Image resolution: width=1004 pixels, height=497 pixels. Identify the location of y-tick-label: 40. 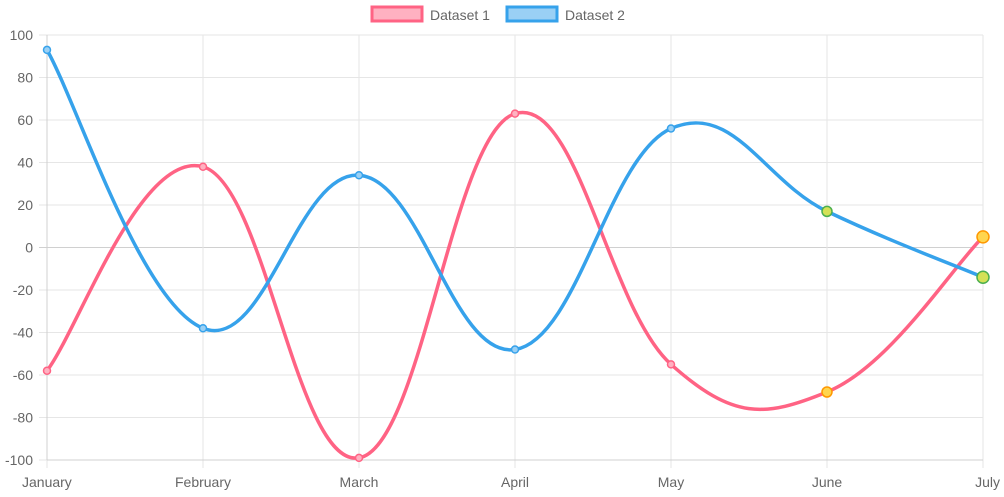
(25, 163).